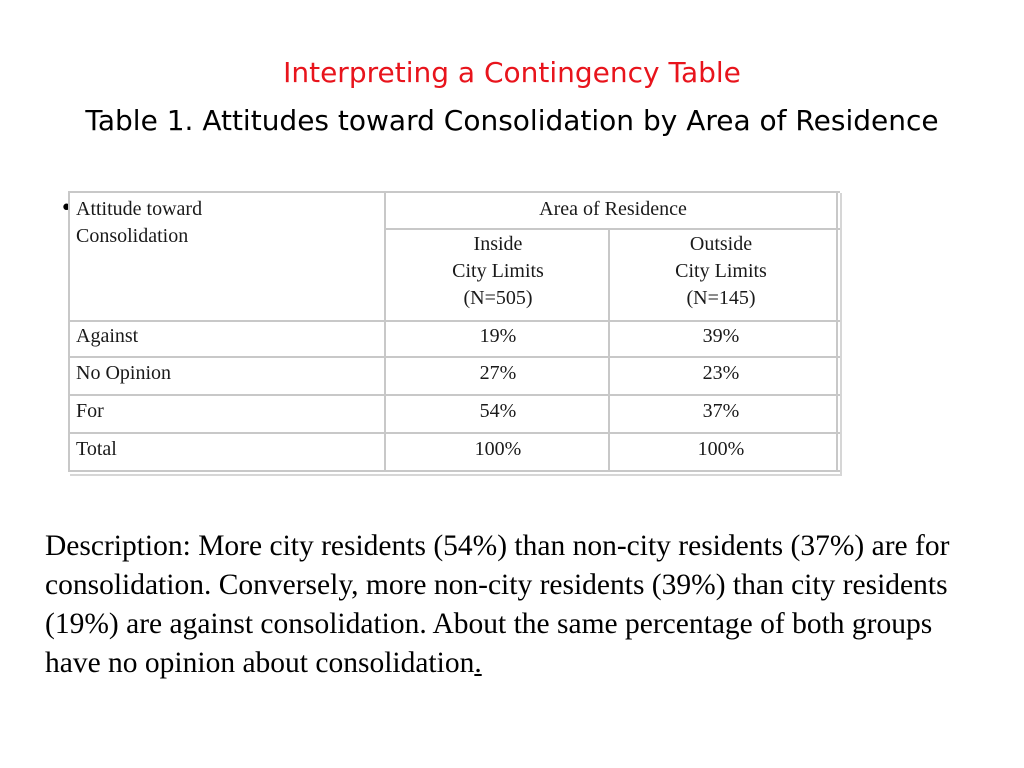 The image size is (1024, 768). What do you see at coordinates (609, 350) in the screenshot?
I see `table-divider-columns` at bounding box center [609, 350].